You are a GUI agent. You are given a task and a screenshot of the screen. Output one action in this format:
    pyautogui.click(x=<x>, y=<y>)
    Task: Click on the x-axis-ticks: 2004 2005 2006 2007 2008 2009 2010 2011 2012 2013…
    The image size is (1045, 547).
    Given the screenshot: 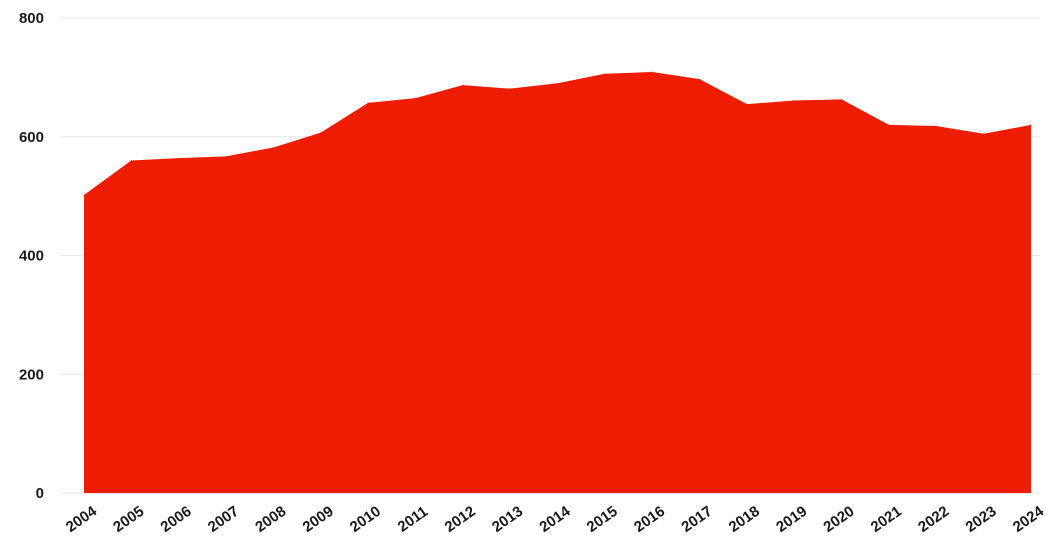 What is the action you would take?
    pyautogui.click(x=554, y=518)
    